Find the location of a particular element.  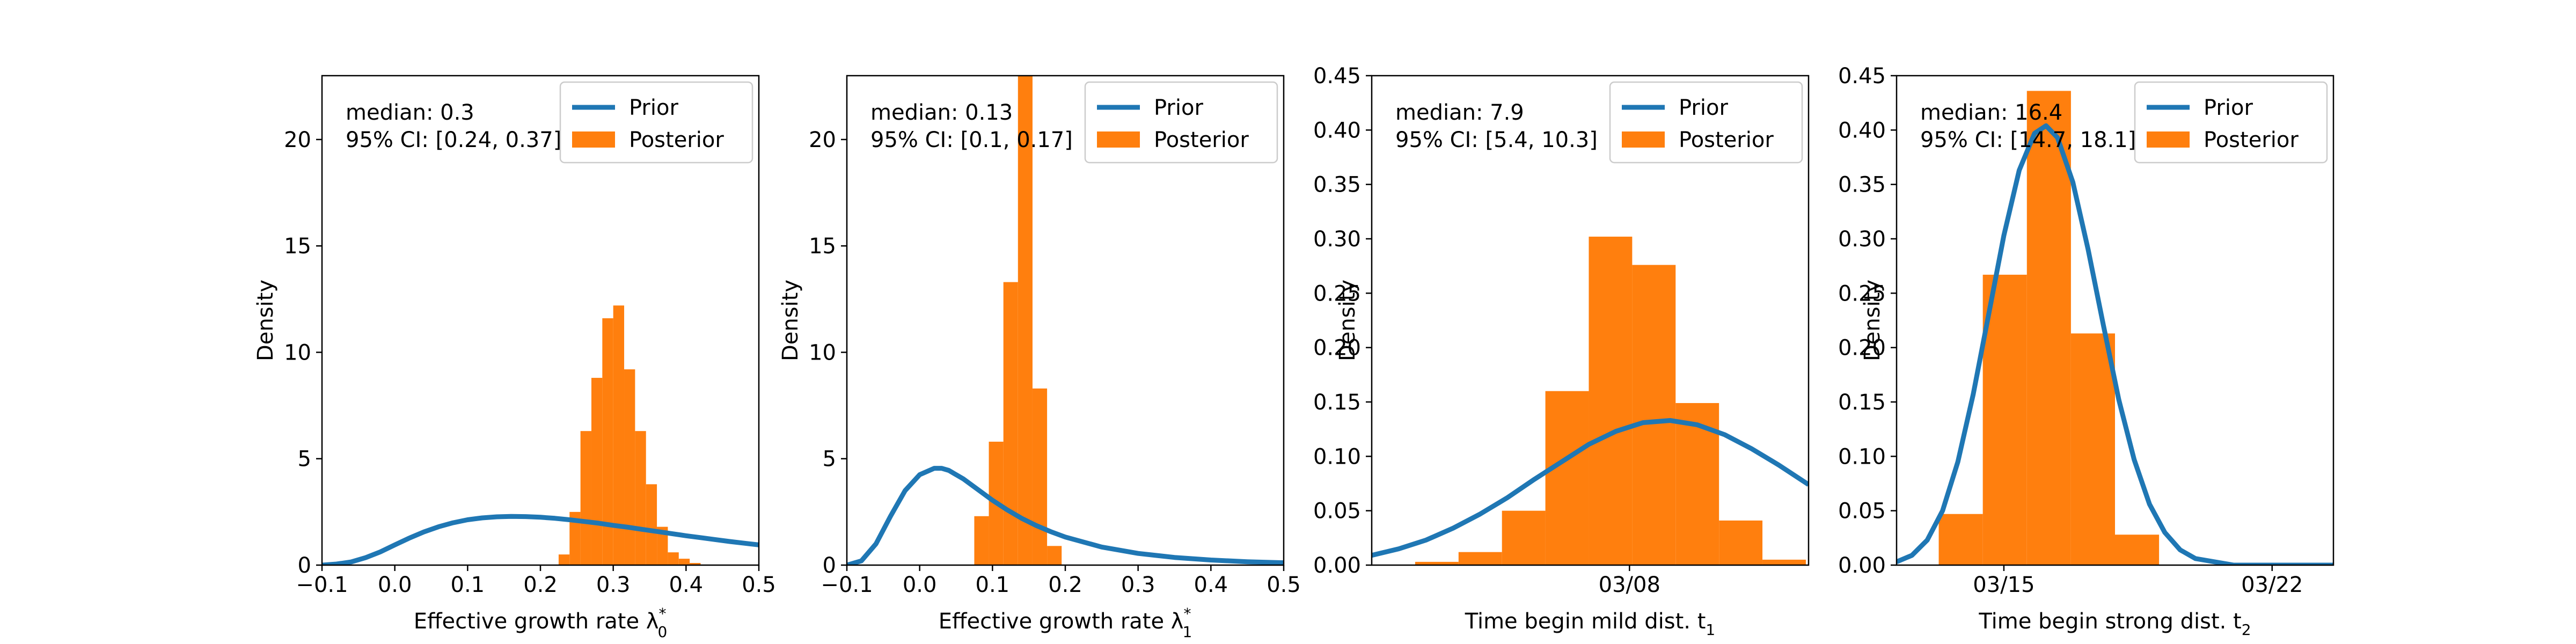

y-tick-label: 10 is located at coordinates (297, 352).